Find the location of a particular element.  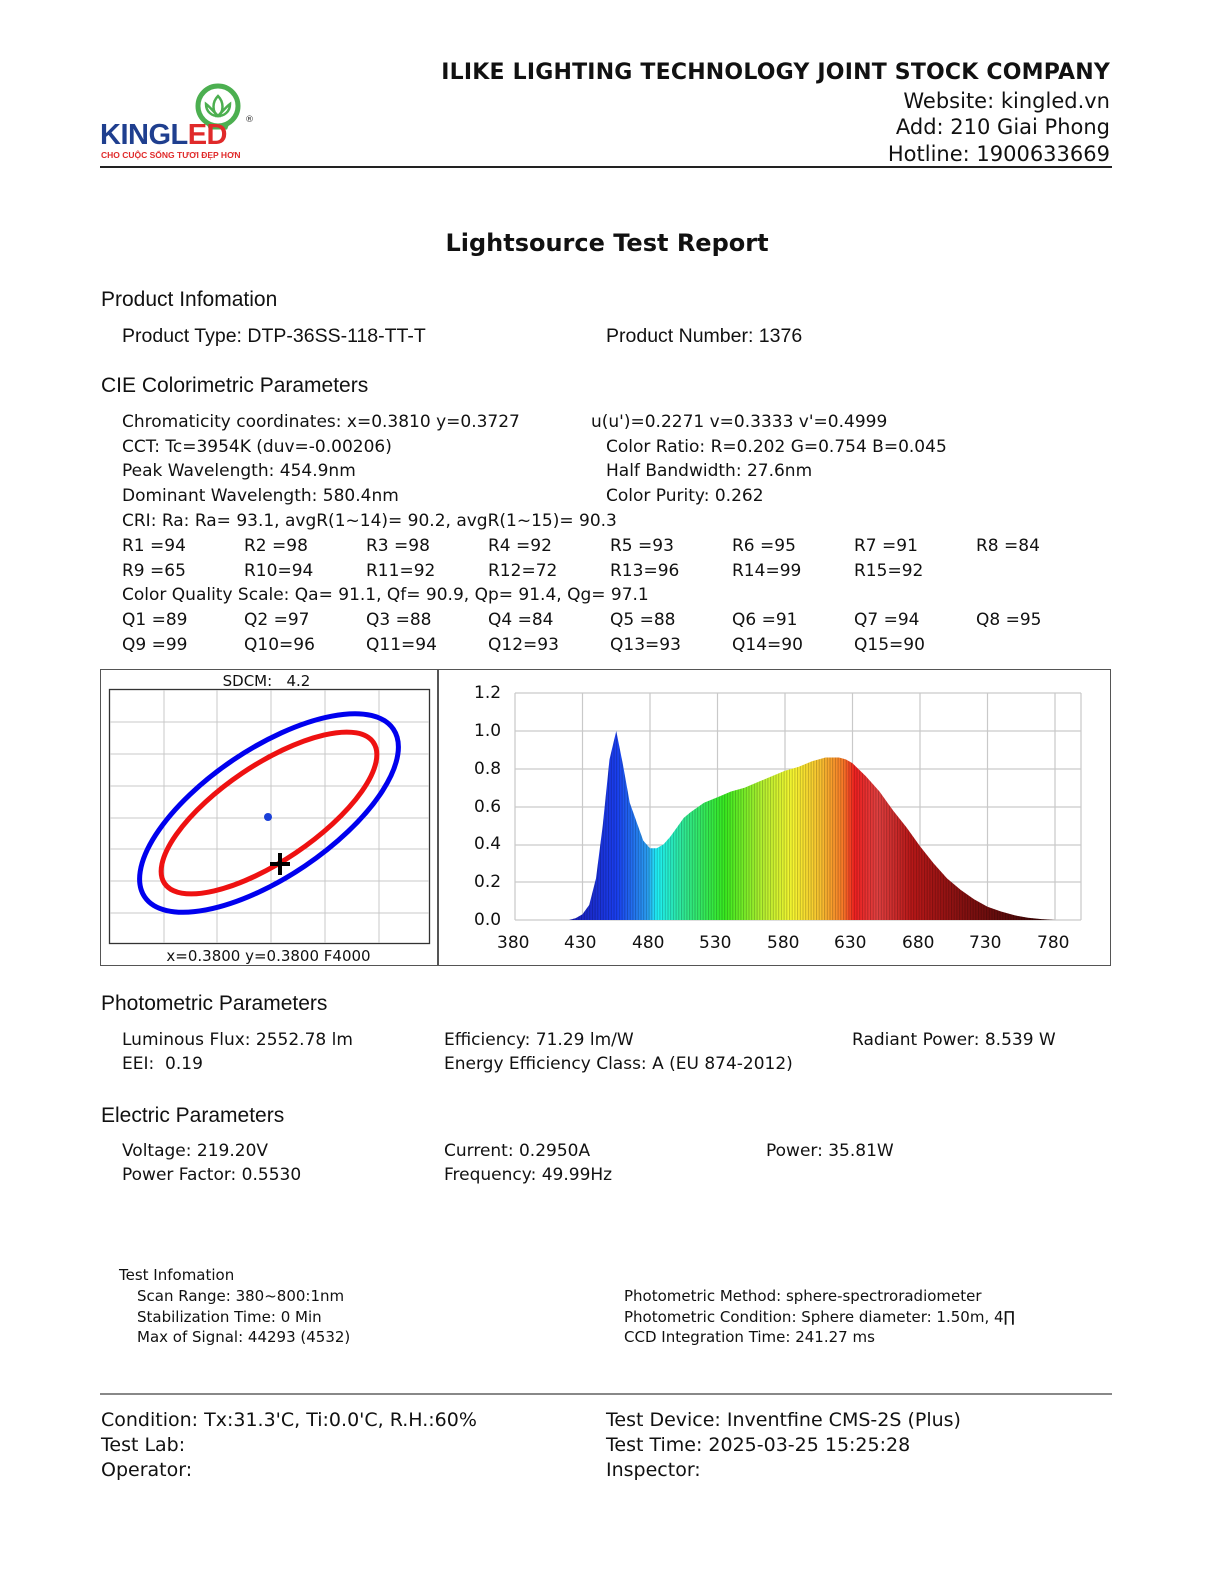

sdcm-title: SDCM: 4.2 is located at coordinates (266, 681).